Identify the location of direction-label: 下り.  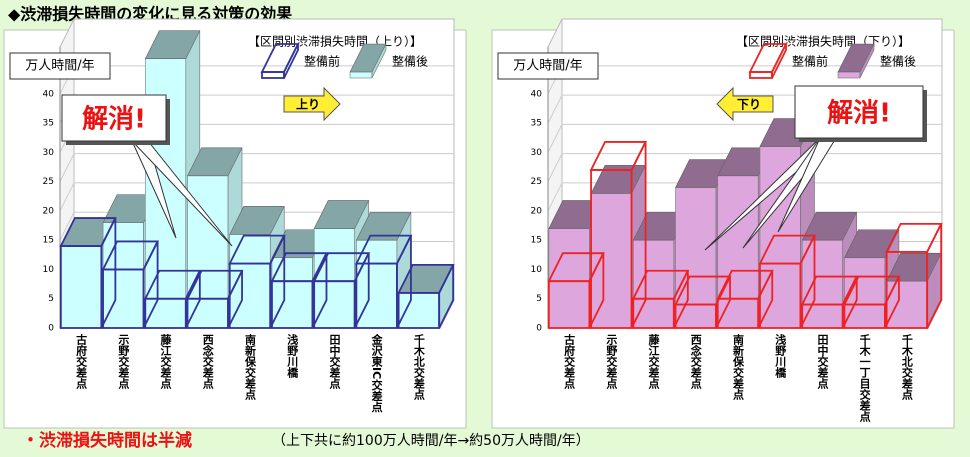
(749, 105).